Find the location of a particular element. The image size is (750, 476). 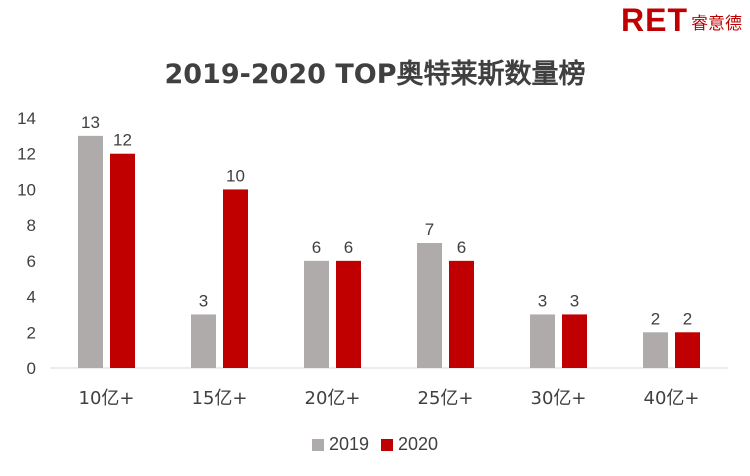

y-tick-label: 6 is located at coordinates (31, 261).